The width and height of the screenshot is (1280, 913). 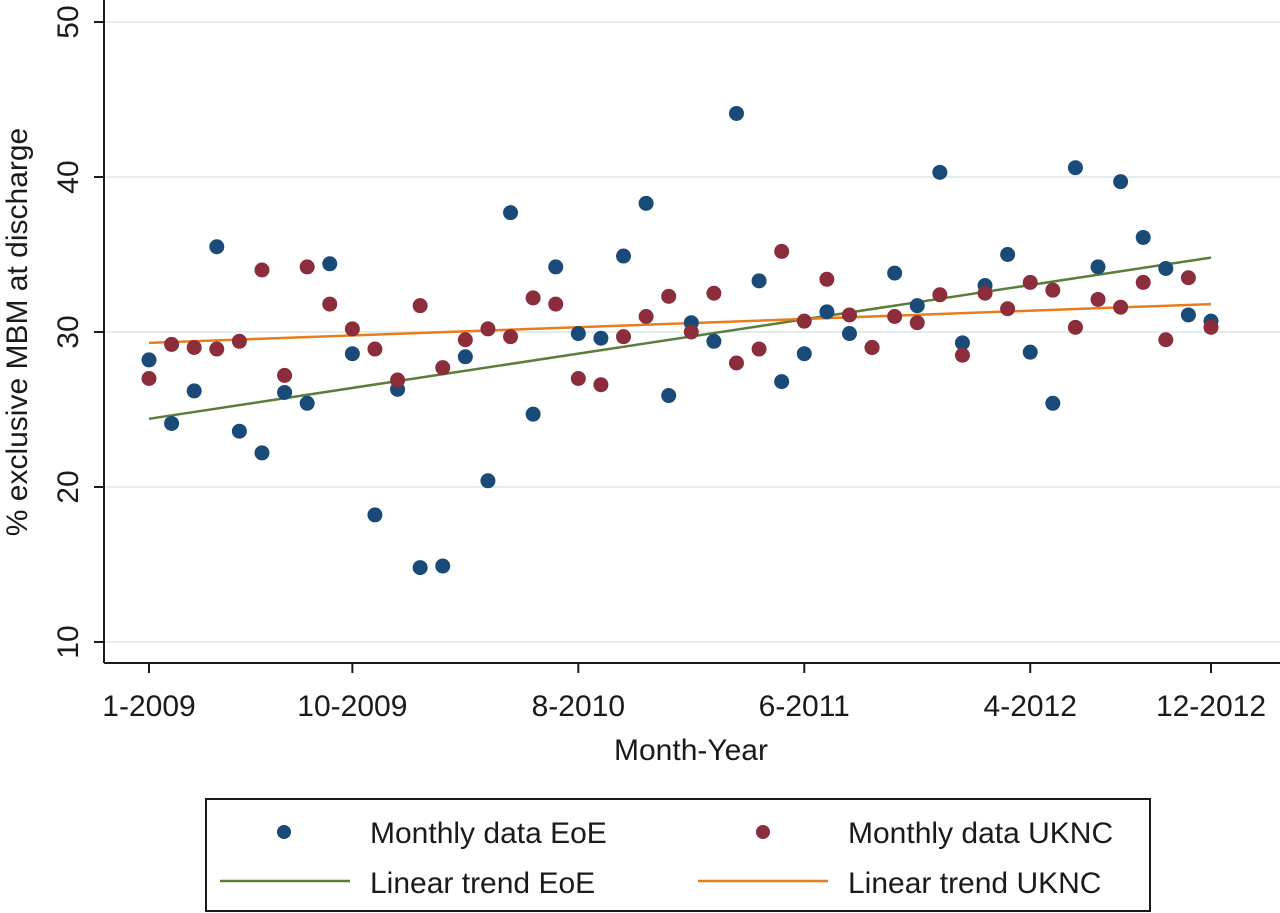 I want to click on x-ticks: 1-2009 10-2009 8-2010 6-2011 4-2012 12-2012, so click(x=684, y=693).